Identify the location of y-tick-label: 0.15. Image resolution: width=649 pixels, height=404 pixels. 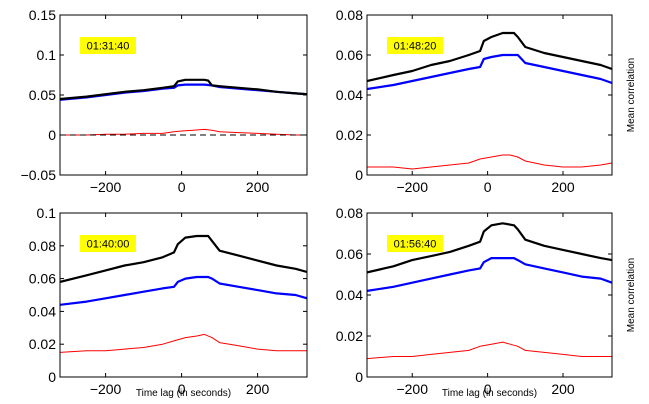
(42, 15).